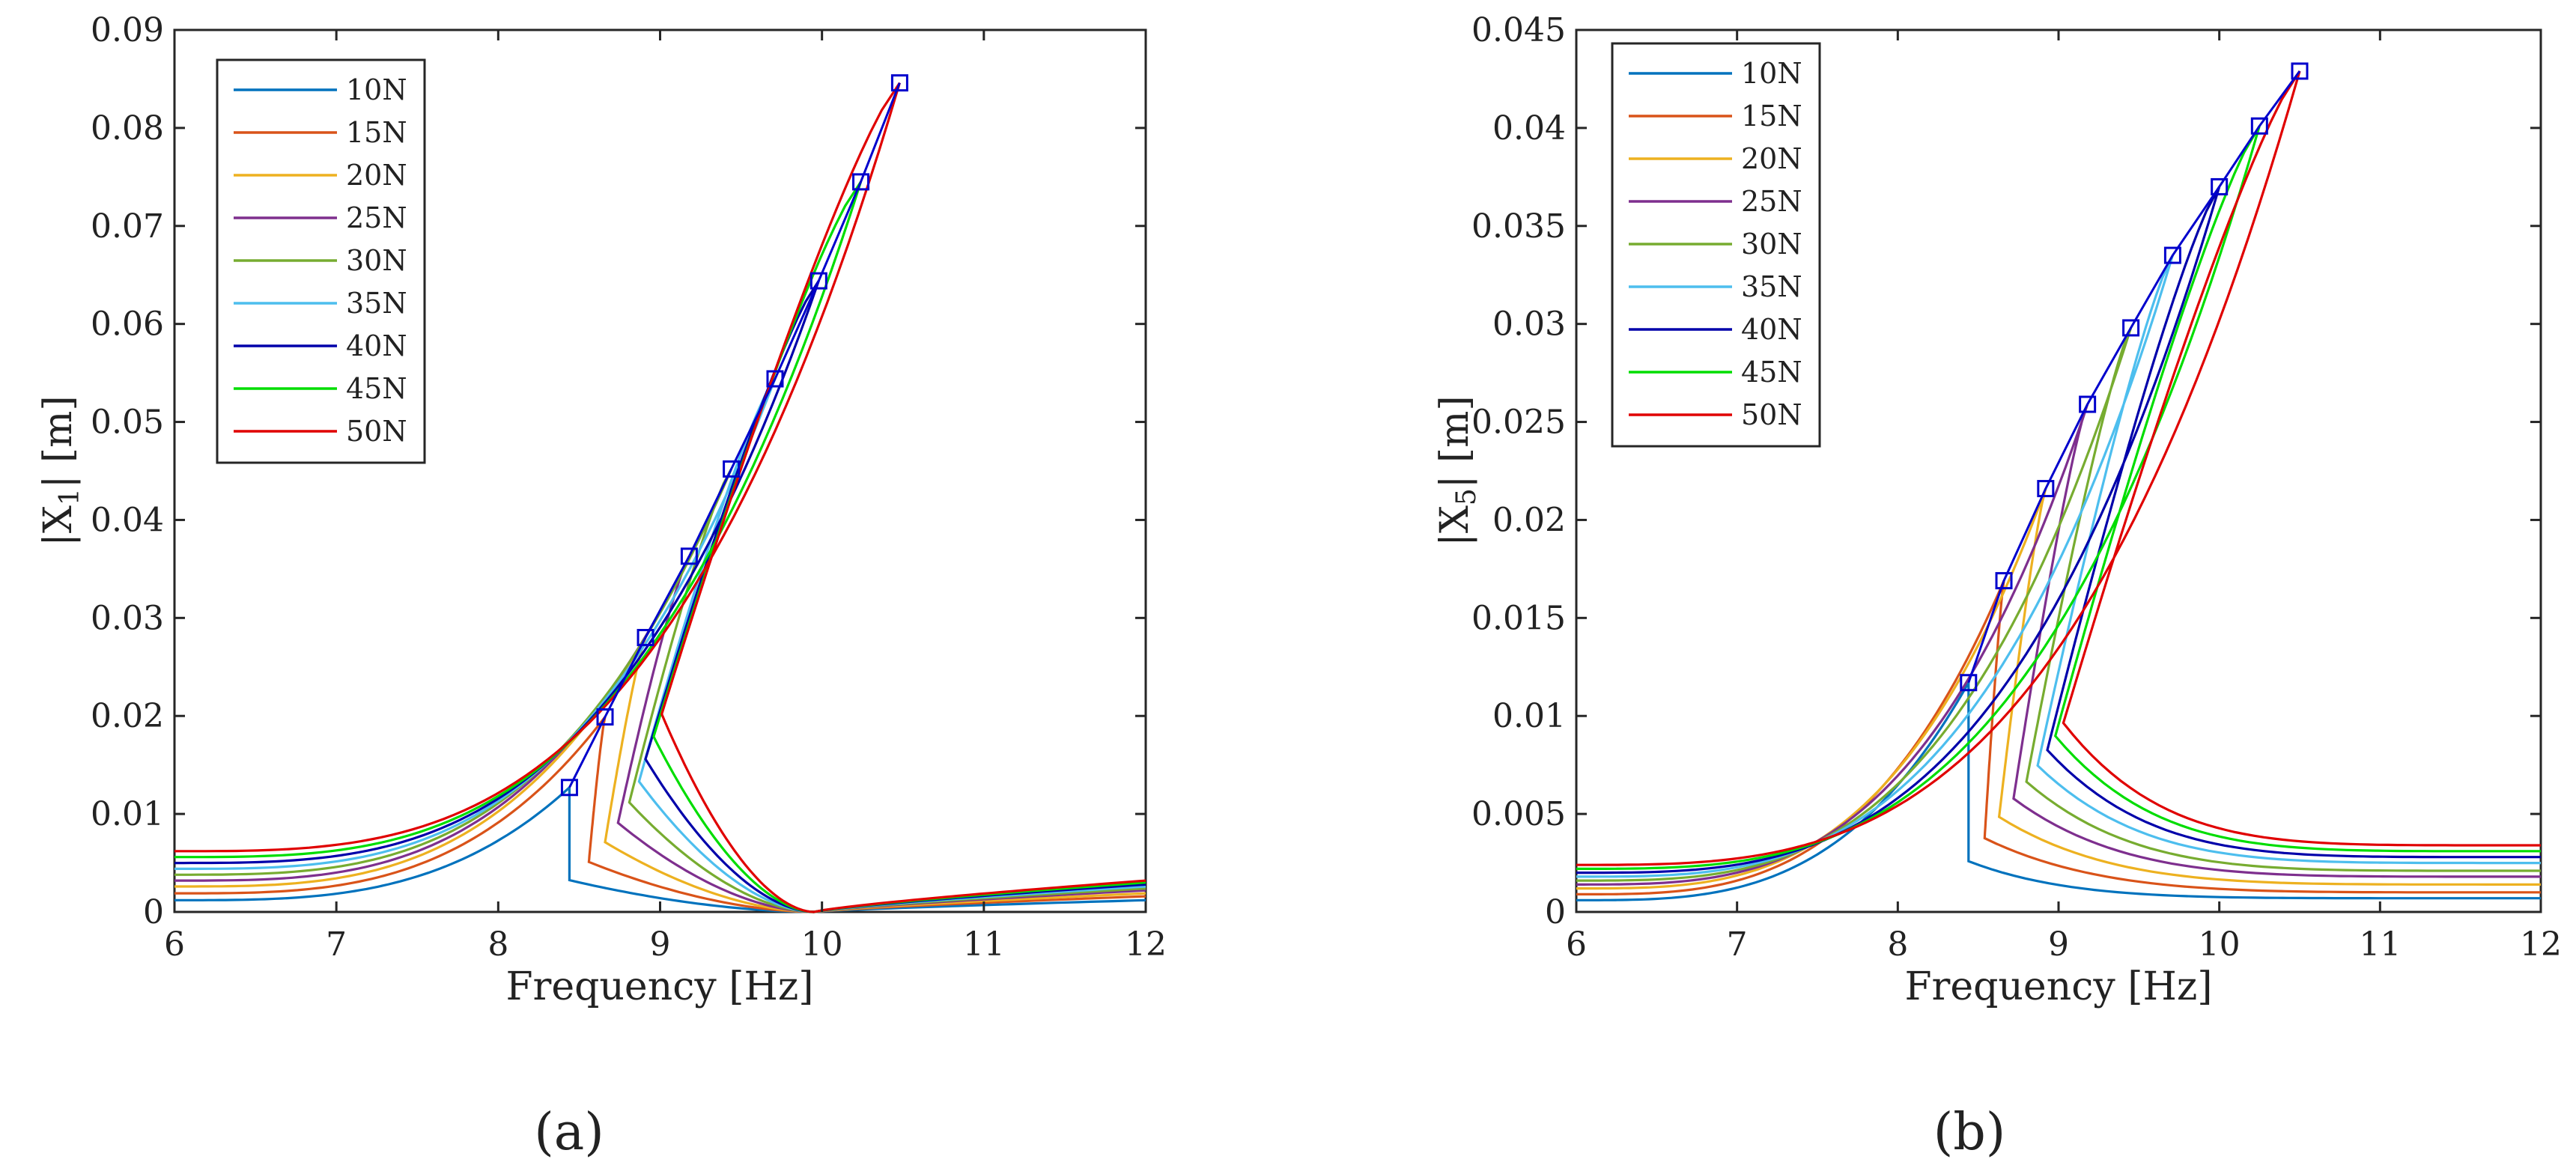 The width and height of the screenshot is (2576, 1171). What do you see at coordinates (1466, 497) in the screenshot?
I see `y-label-subscript: 5` at bounding box center [1466, 497].